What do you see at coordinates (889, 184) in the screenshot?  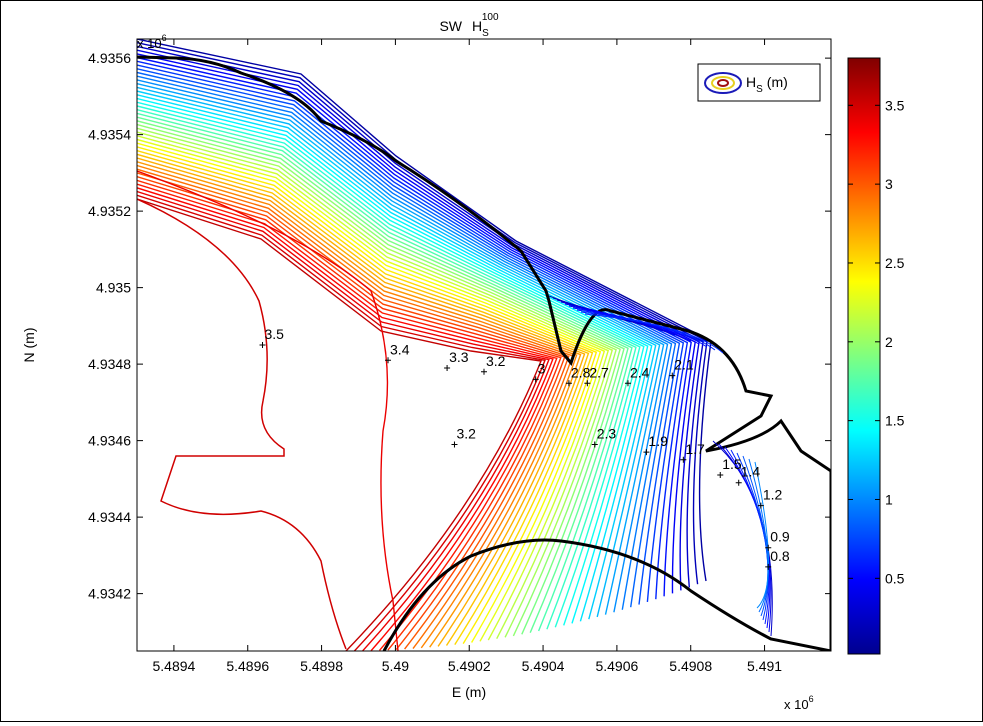 I see `colorbar-tick-label: 3` at bounding box center [889, 184].